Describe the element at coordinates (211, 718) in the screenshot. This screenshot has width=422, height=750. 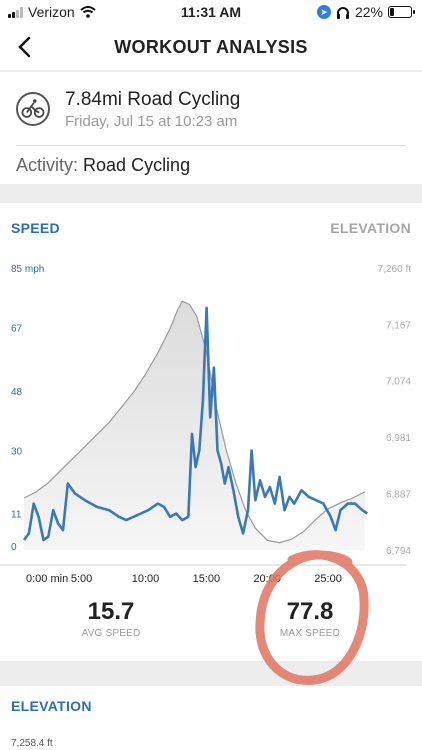
I see `elevation-section: ELEVATION 7,258.4 ft` at that location.